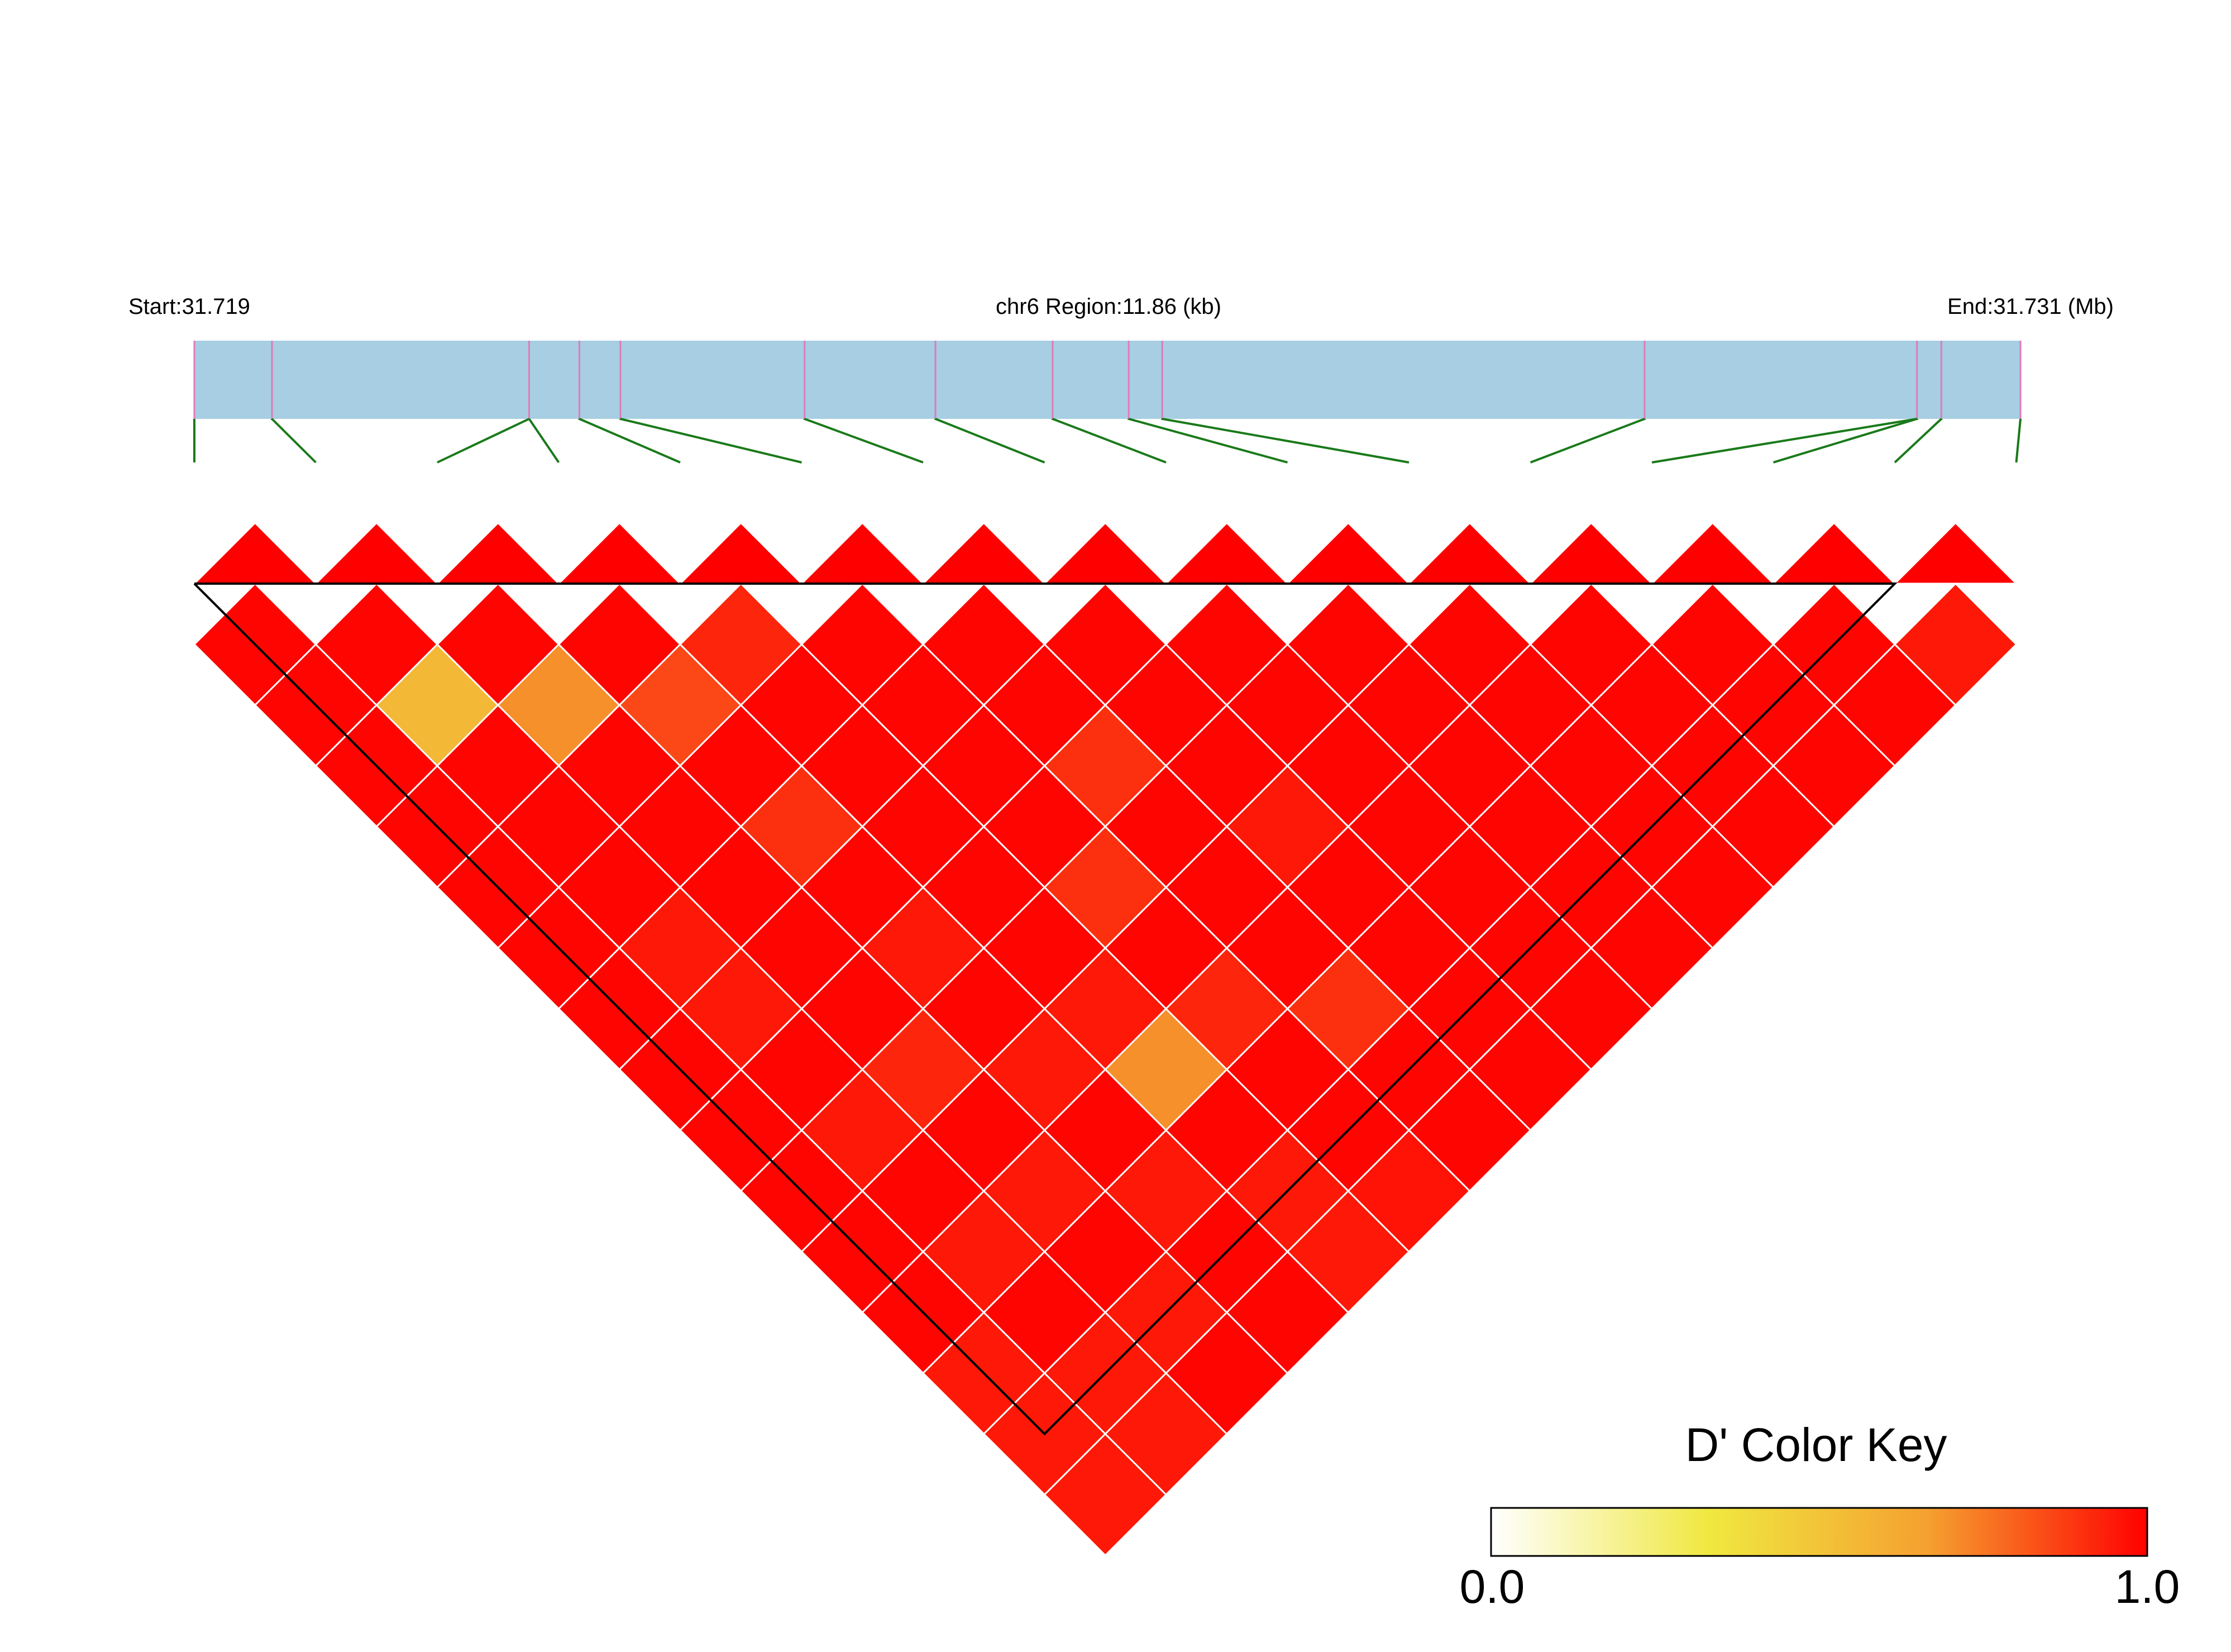  Describe the element at coordinates (2030, 306) in the screenshot. I see `end-label: End:31.731 (Mb)` at that location.